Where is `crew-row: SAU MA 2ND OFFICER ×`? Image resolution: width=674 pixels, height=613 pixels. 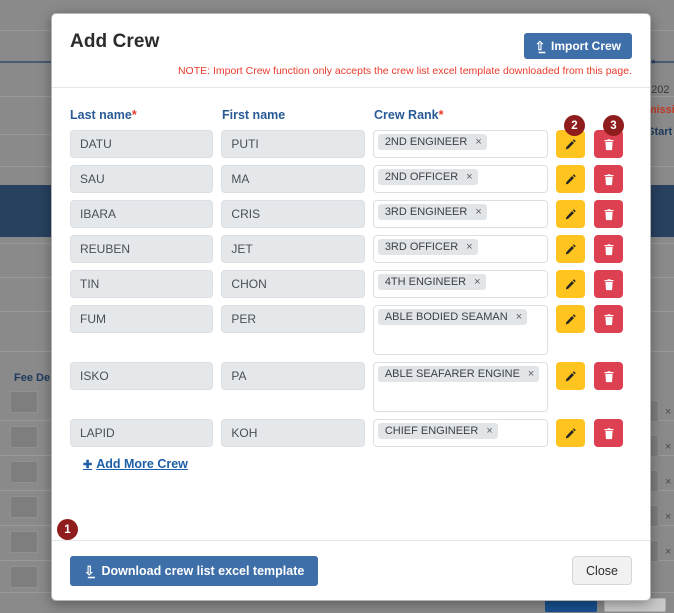 crew-row: SAU MA 2ND OFFICER × is located at coordinates (351, 179).